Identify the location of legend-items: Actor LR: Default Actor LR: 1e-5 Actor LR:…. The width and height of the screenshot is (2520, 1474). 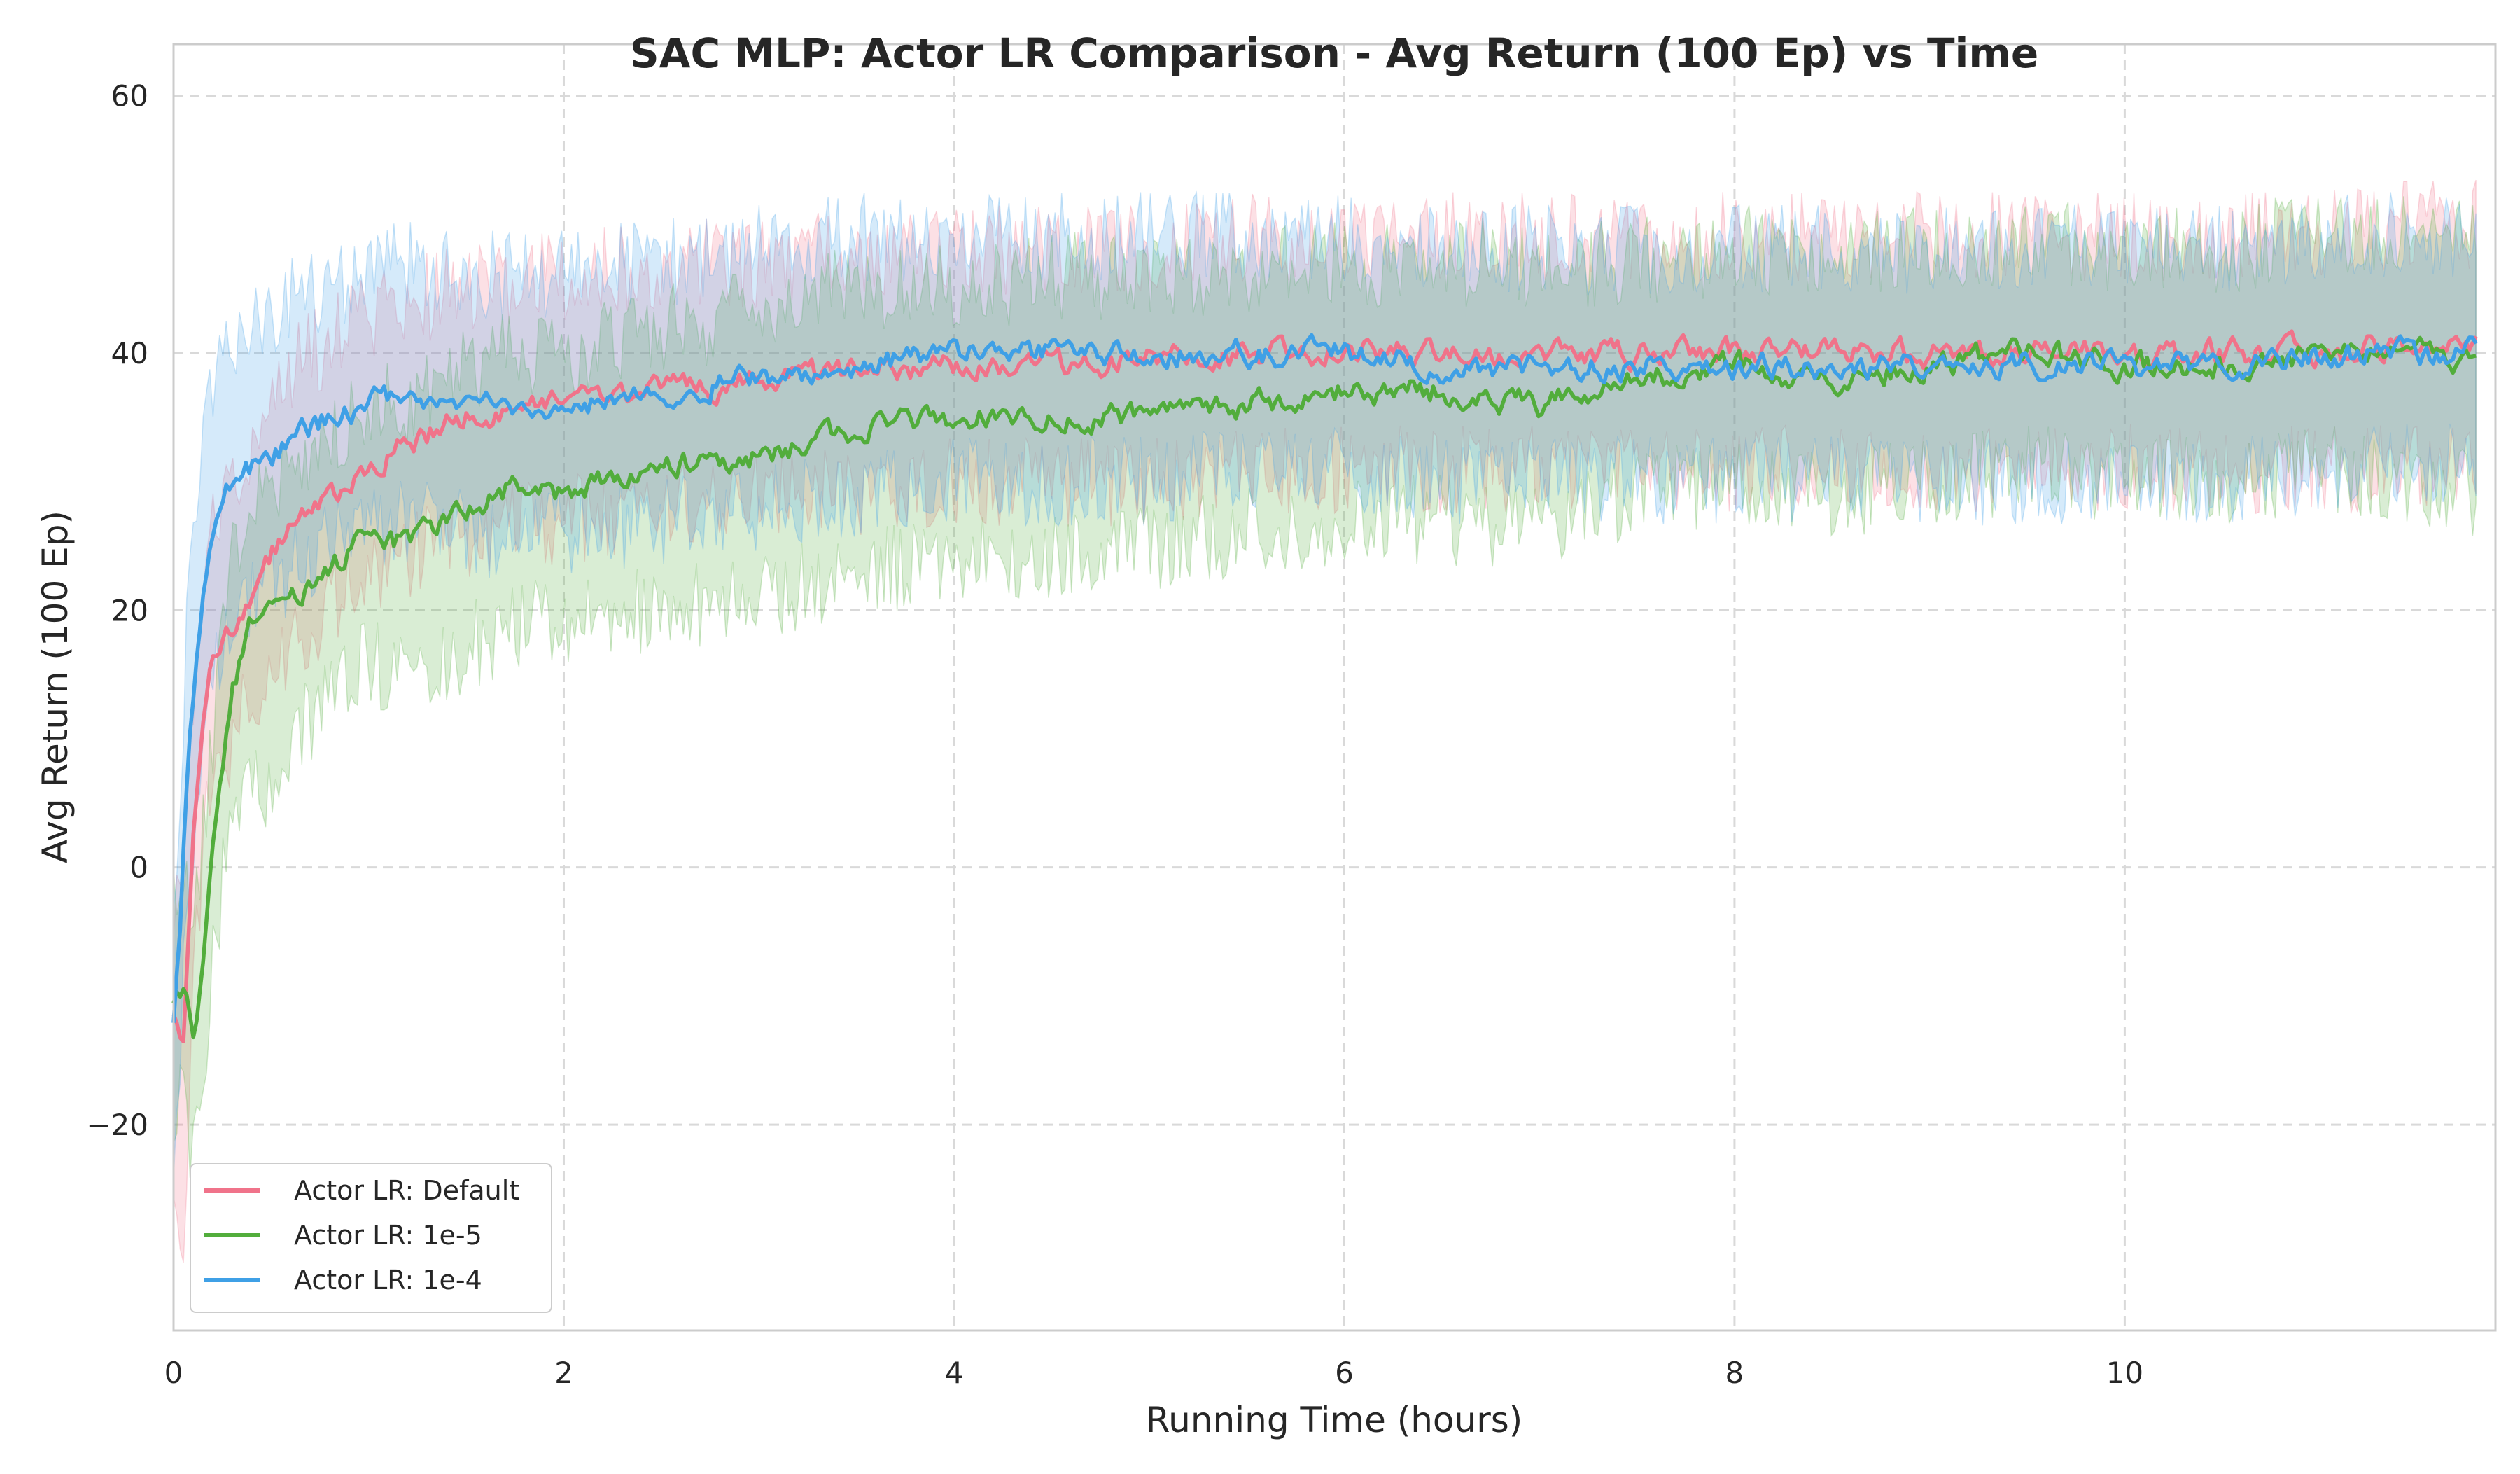
(361, 1235).